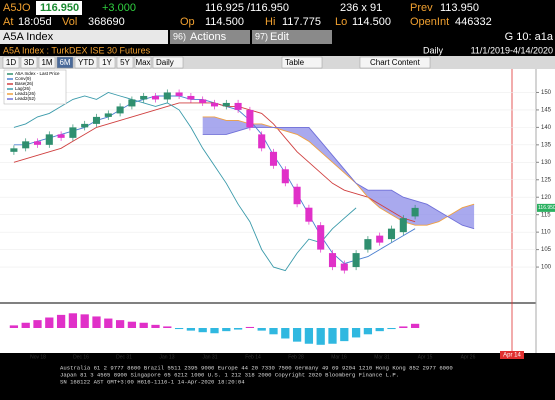 This screenshot has width=555, height=400. What do you see at coordinates (338, 172) in the screenshot?
I see `cloud` at bounding box center [338, 172].